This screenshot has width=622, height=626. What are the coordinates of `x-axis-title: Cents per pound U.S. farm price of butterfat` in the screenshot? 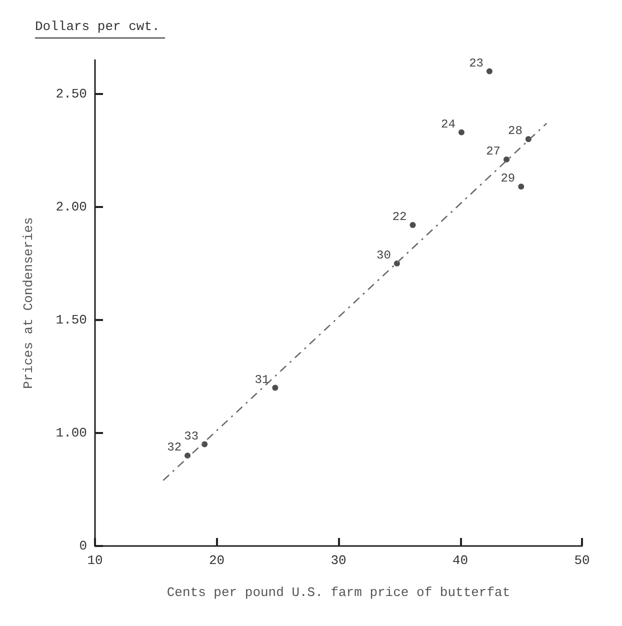 It's located at (338, 592).